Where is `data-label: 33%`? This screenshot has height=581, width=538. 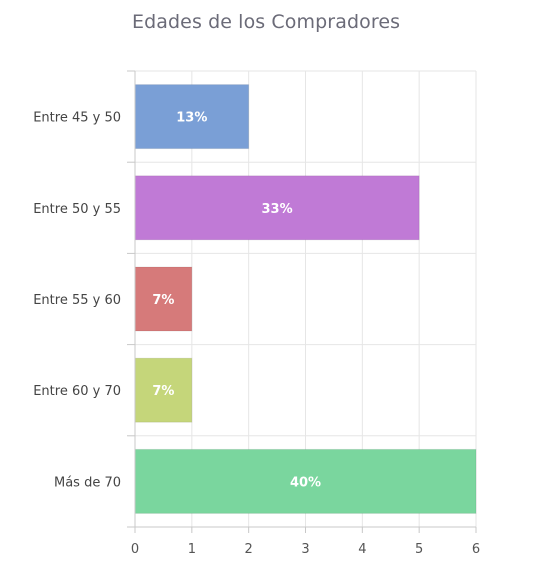 data-label: 33% is located at coordinates (277, 209).